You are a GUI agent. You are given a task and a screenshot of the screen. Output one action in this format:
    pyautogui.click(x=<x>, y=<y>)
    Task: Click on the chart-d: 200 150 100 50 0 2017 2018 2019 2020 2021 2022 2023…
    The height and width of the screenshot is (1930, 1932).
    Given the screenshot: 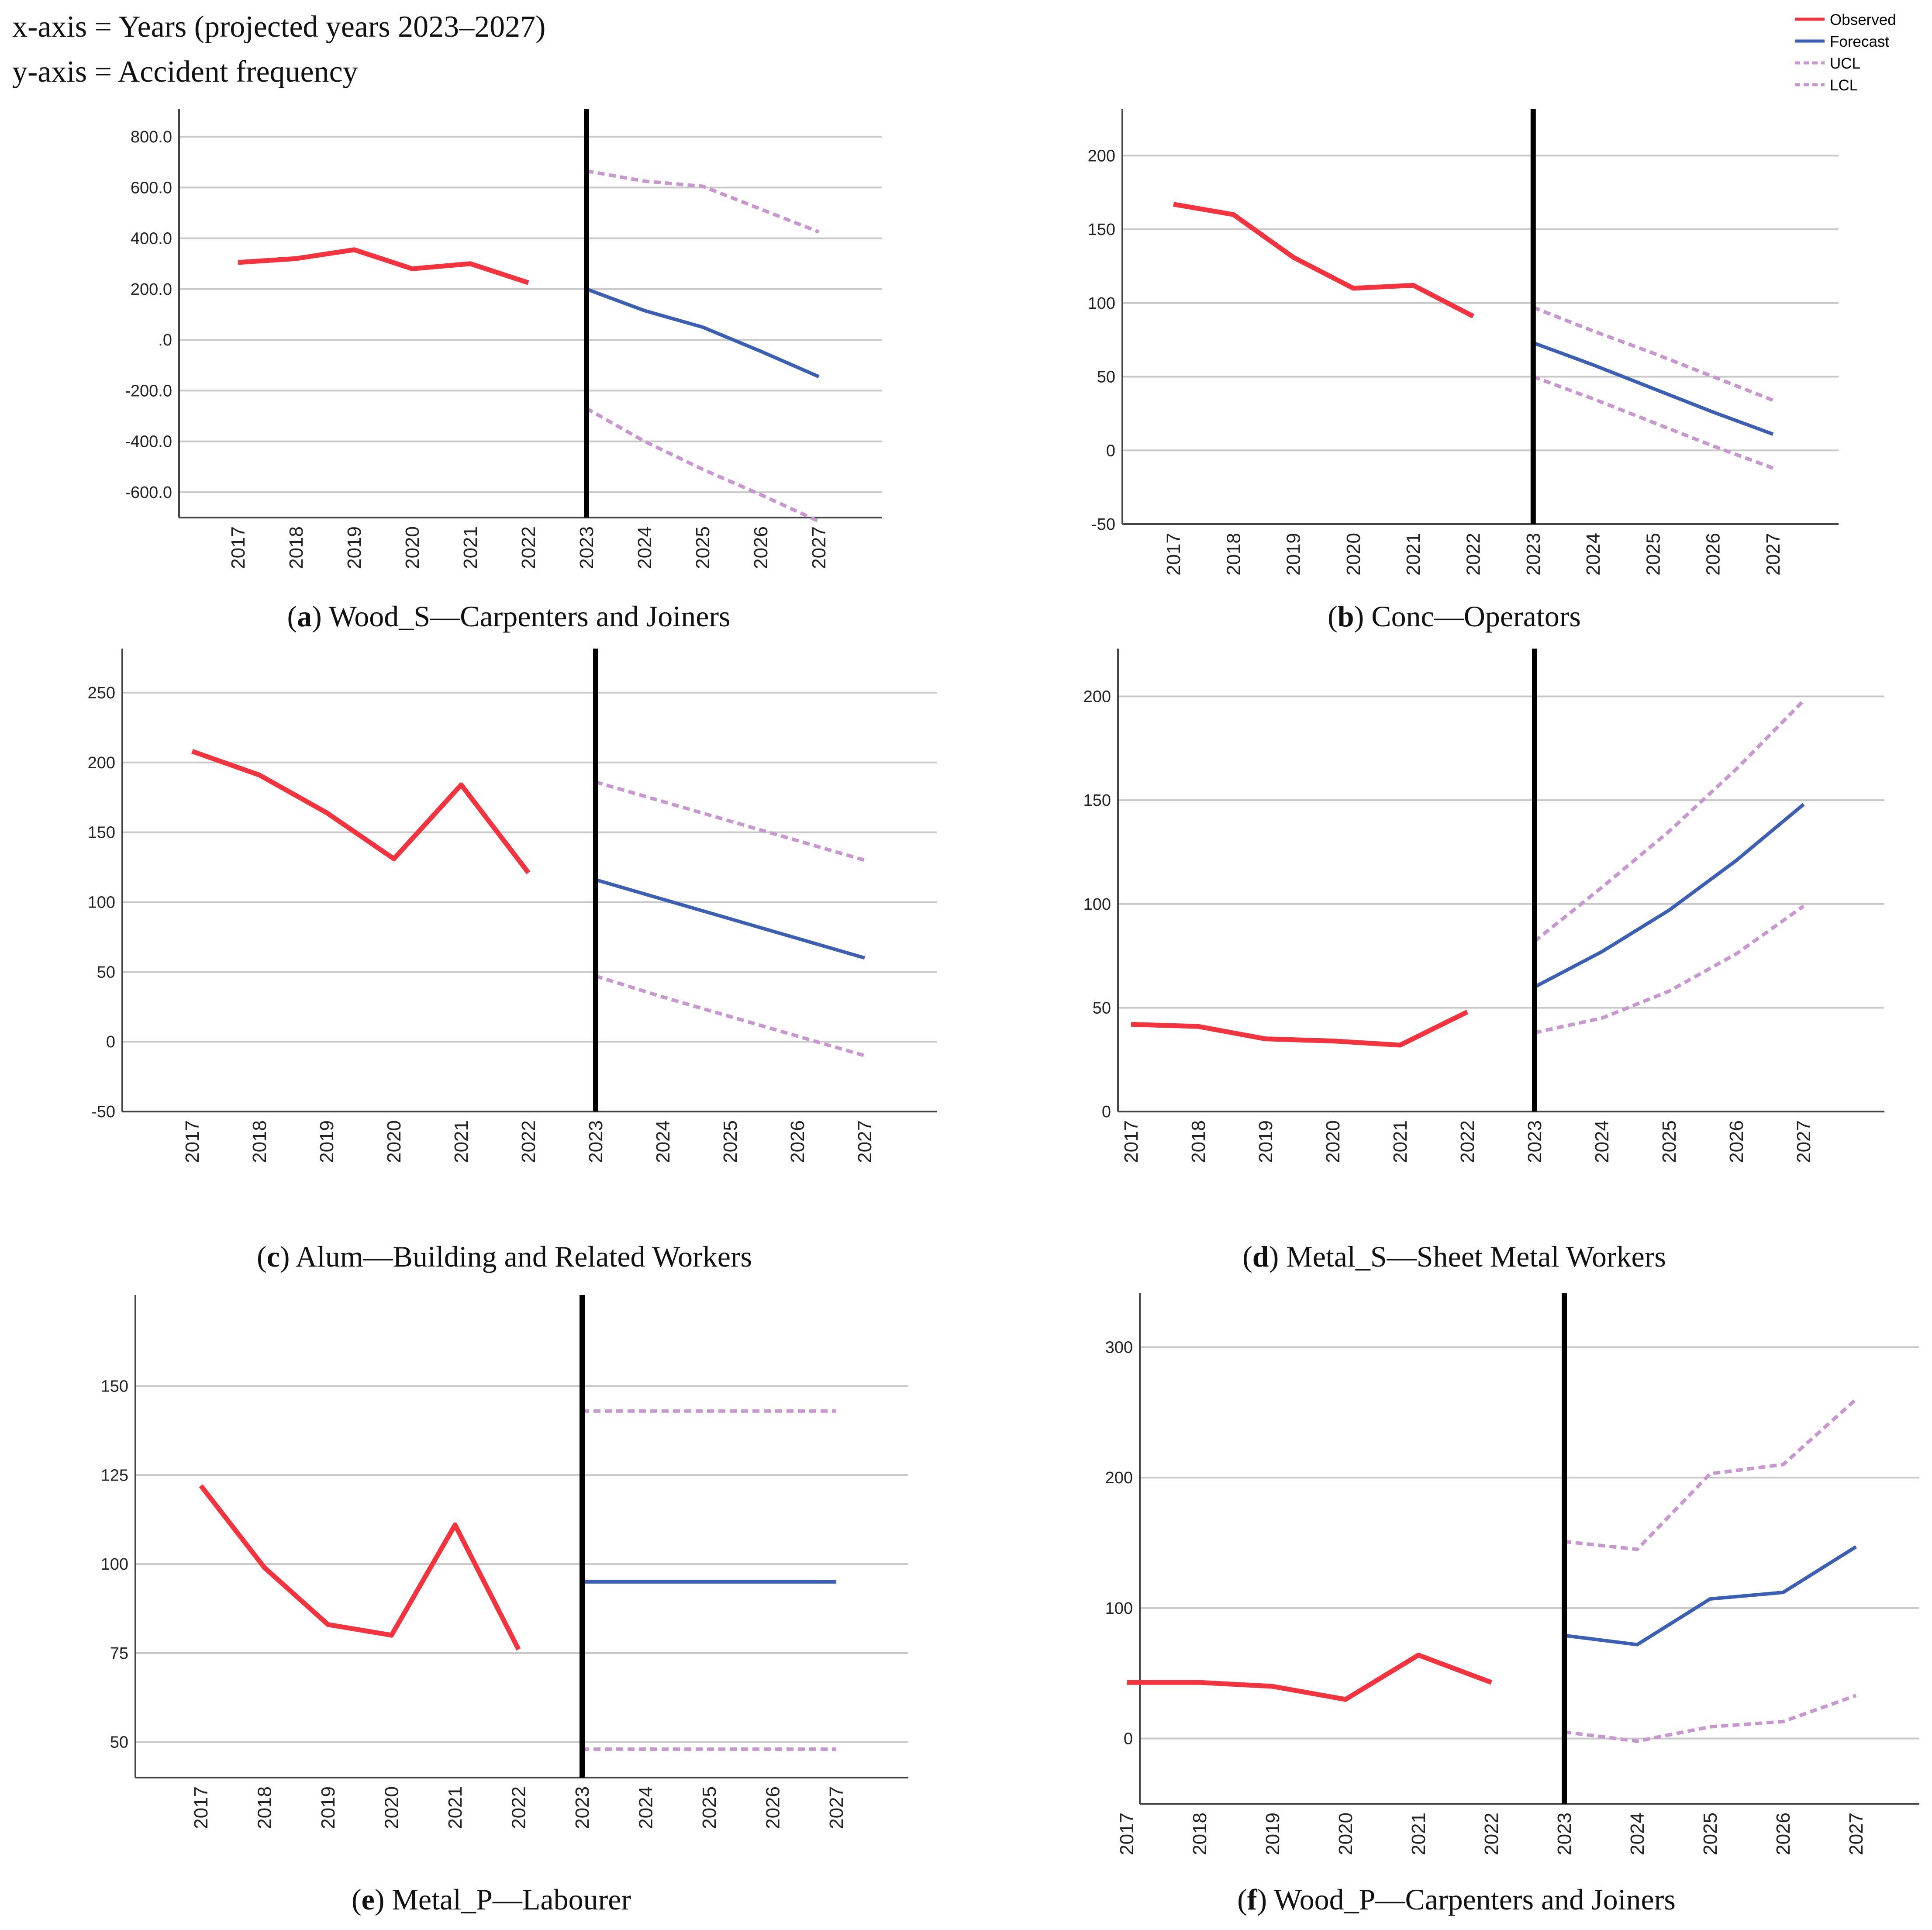 What is the action you would take?
    pyautogui.click(x=1483, y=906)
    